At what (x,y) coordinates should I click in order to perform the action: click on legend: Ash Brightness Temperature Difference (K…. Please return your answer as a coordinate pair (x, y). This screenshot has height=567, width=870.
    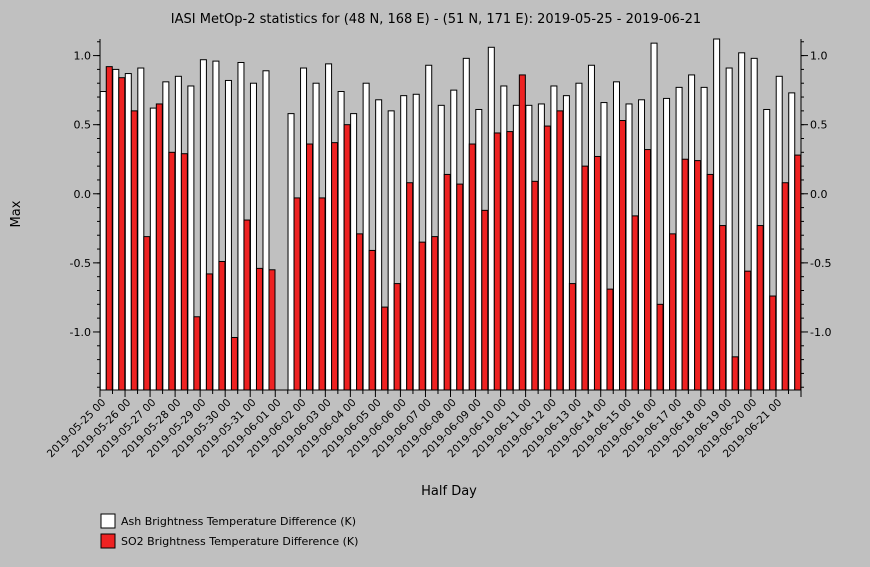
    Looking at the image, I should click on (229, 531).